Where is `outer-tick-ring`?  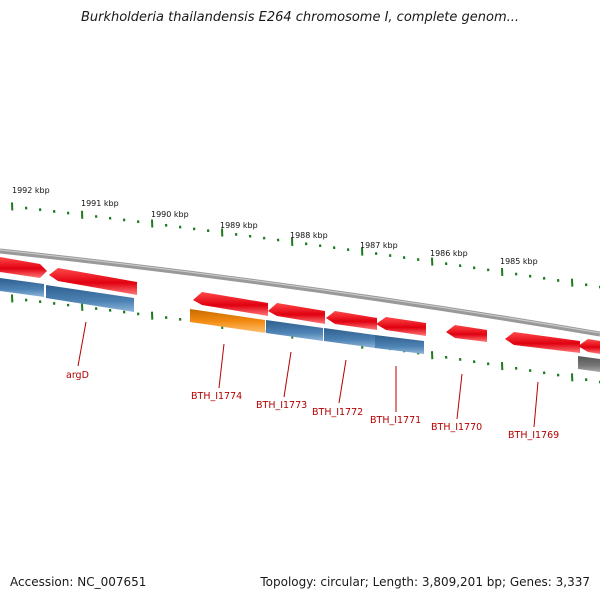 outer-tick-ring is located at coordinates (305, 245).